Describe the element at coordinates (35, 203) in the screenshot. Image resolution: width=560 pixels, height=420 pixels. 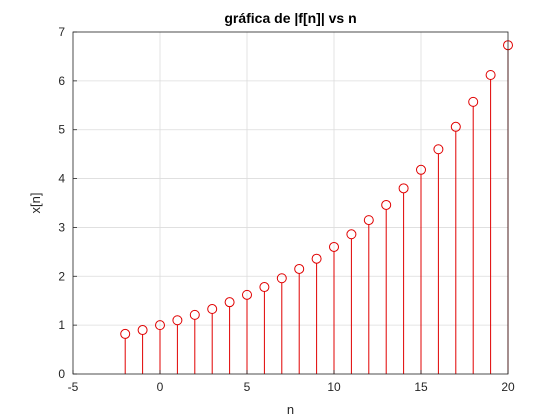
I see `y-axis-label: x[n]` at that location.